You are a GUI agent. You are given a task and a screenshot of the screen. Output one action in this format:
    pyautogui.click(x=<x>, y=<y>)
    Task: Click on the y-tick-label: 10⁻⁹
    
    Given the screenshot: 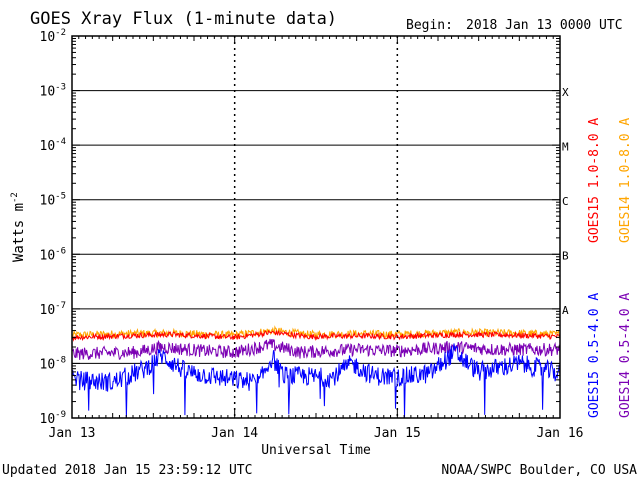 What is the action you would take?
    pyautogui.click(x=53, y=418)
    